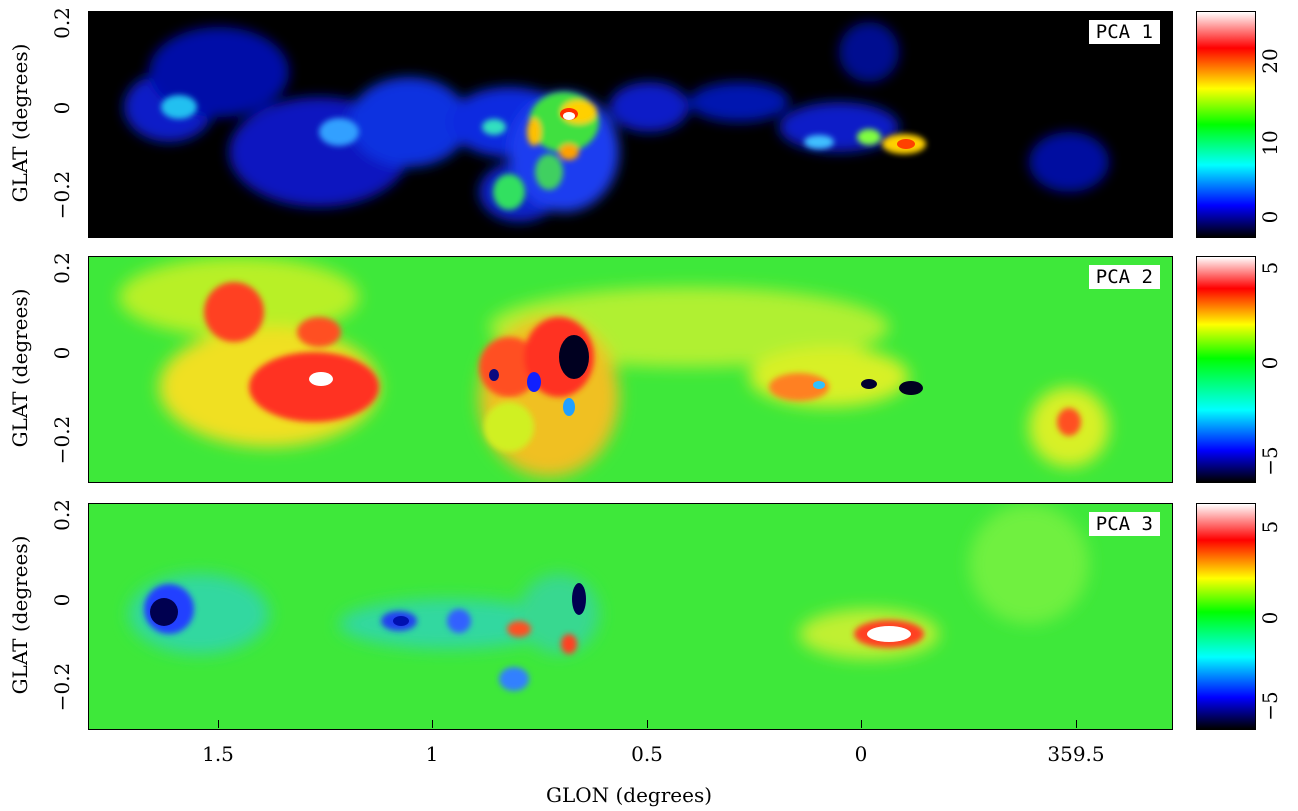  What do you see at coordinates (1270, 527) in the screenshot?
I see `colorbar-3-tick: 5` at bounding box center [1270, 527].